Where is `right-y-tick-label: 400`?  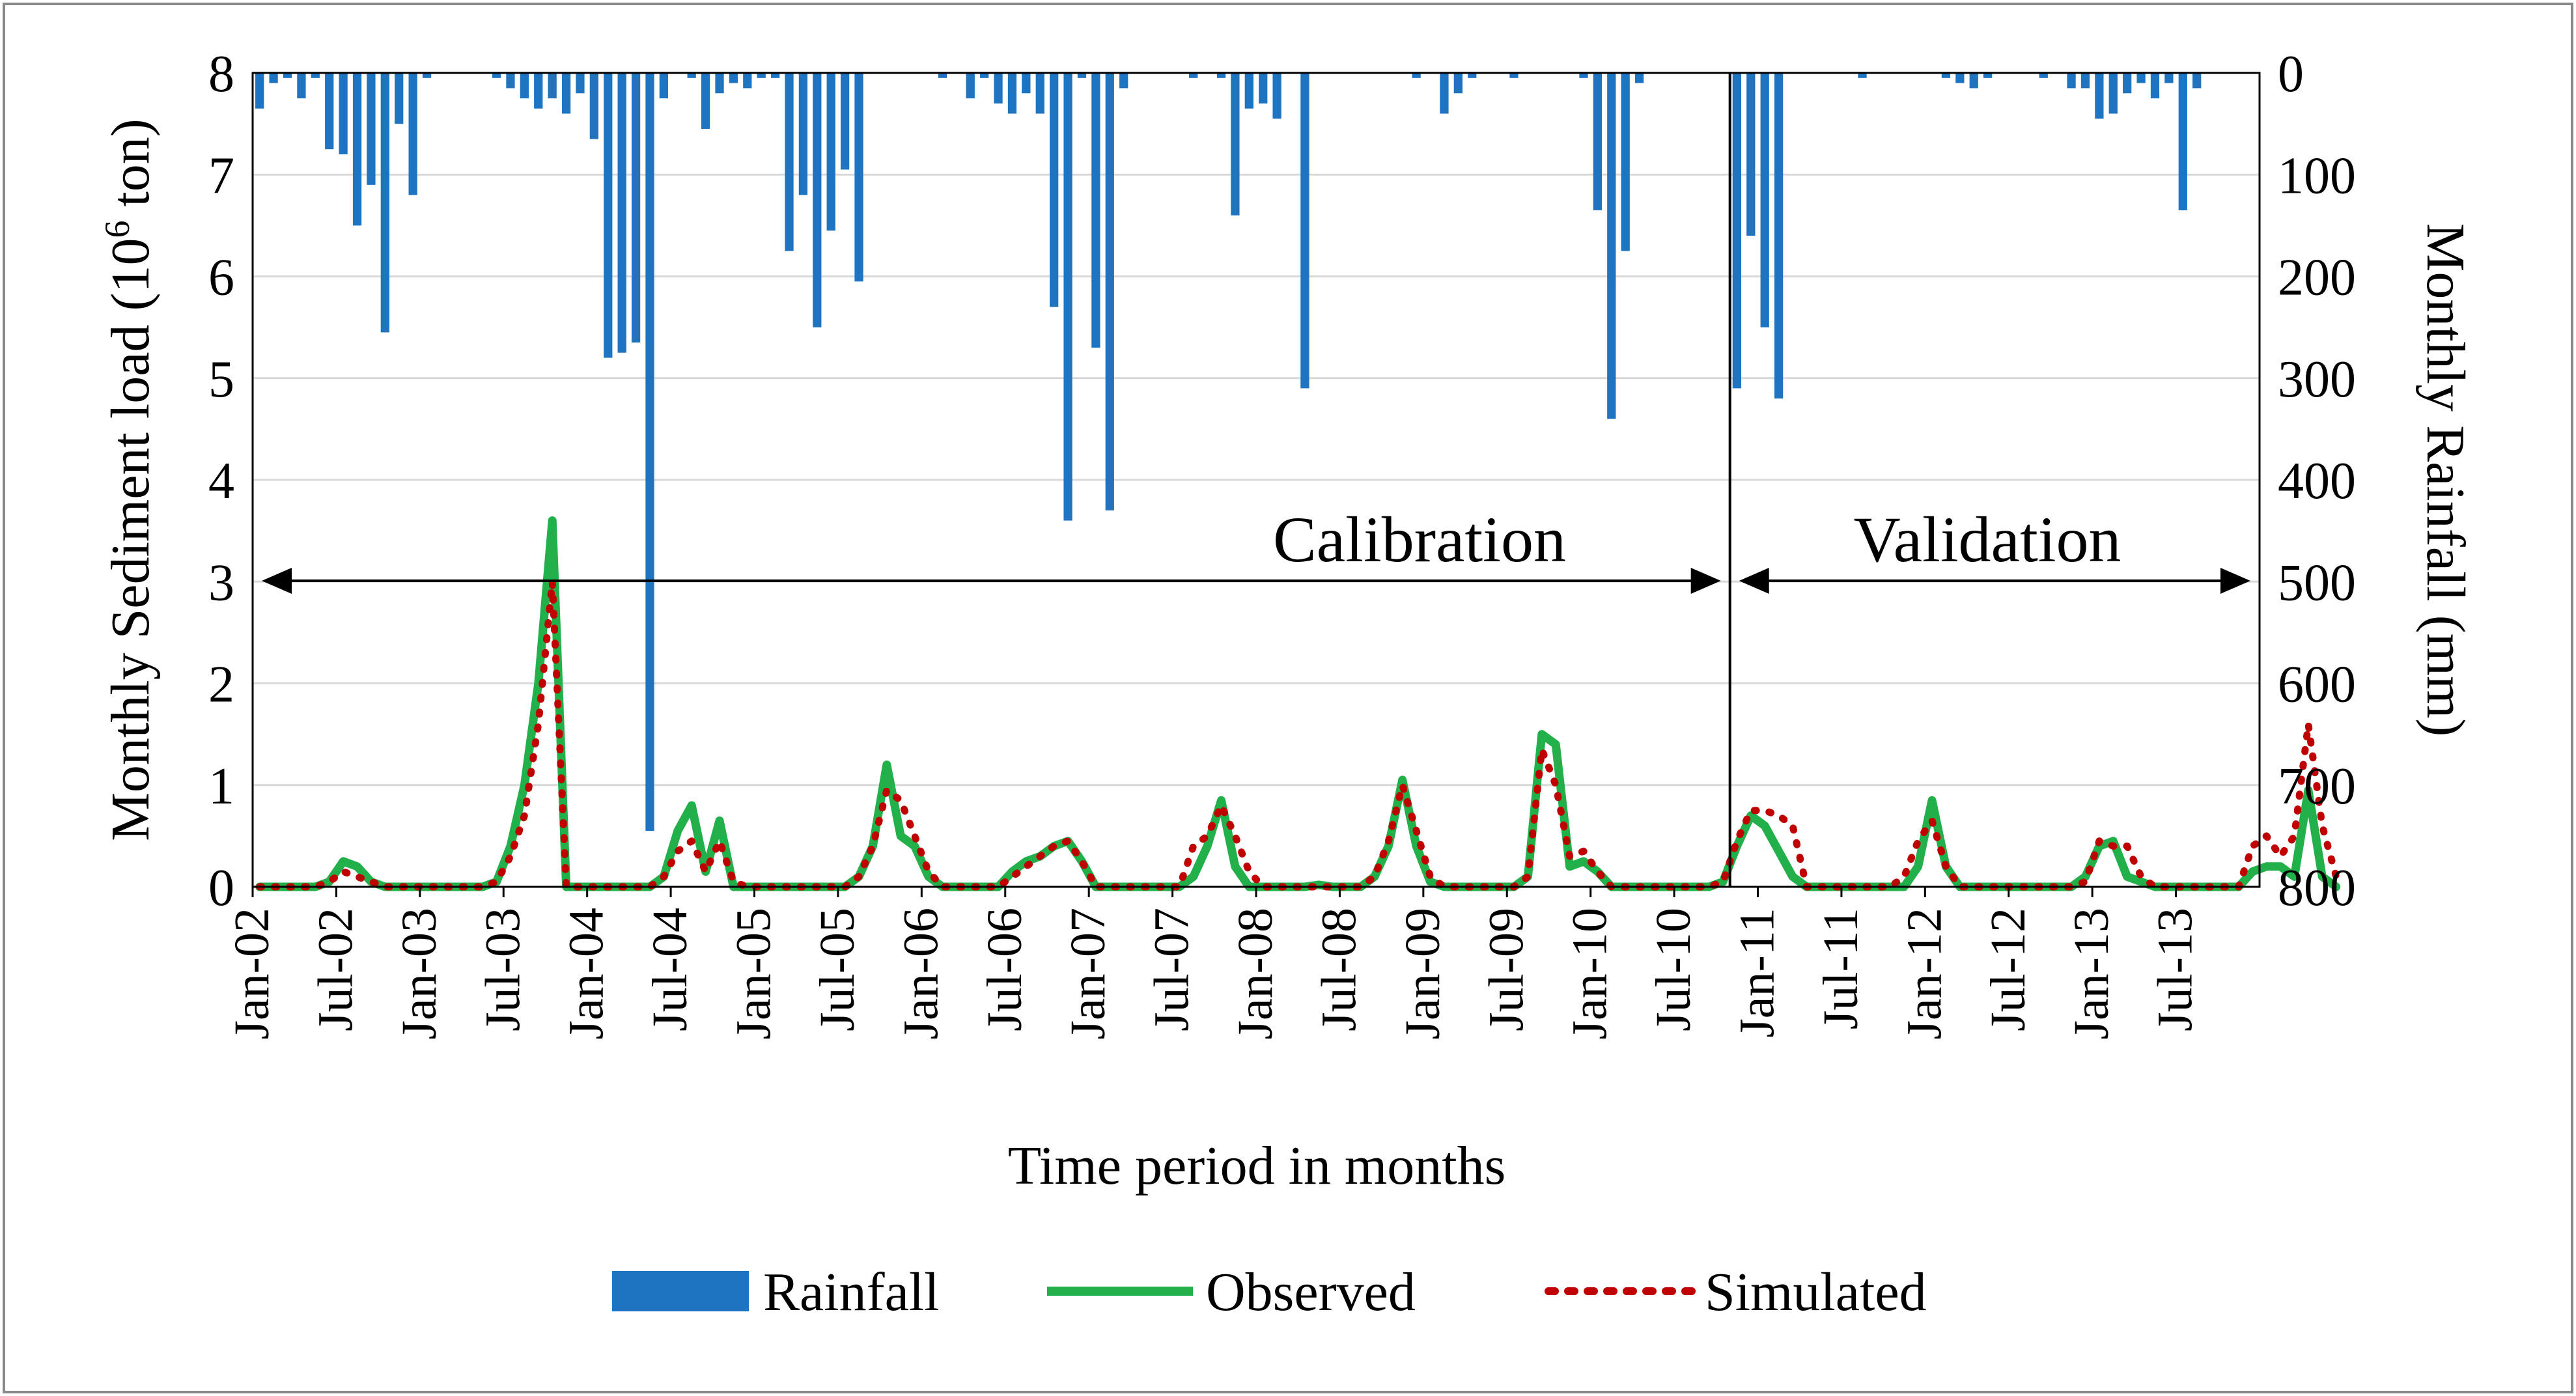
right-y-tick-label: 400 is located at coordinates (2317, 481).